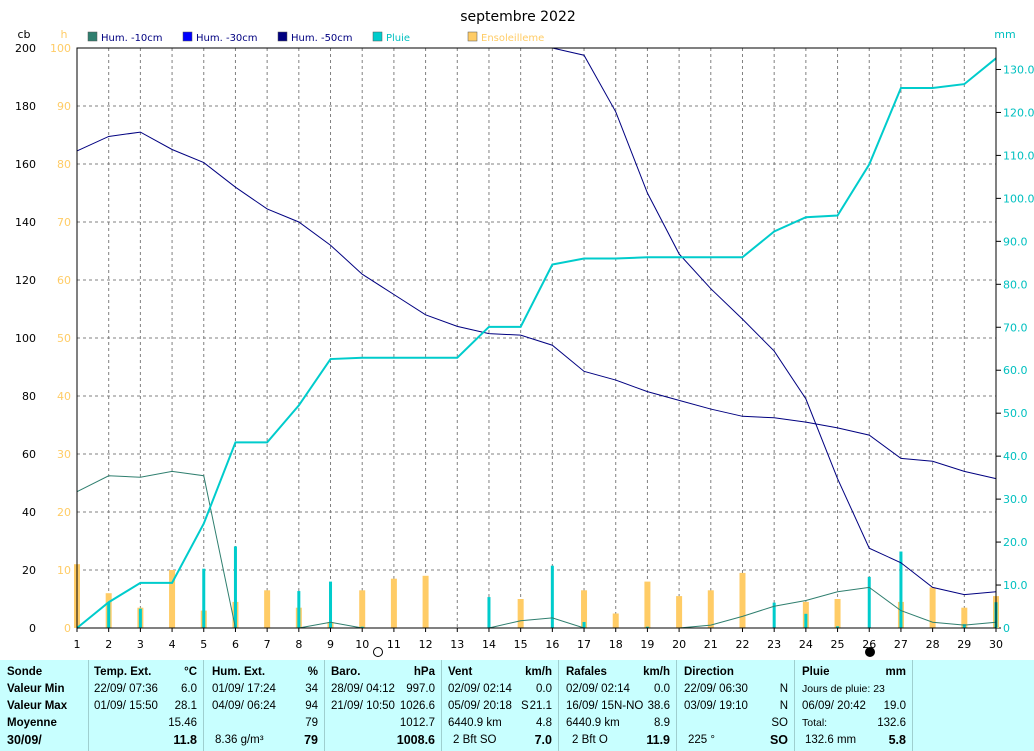 This screenshot has height=751, width=1034. Describe the element at coordinates (457, 644) in the screenshot. I see `x-tick-label: 13` at that location.